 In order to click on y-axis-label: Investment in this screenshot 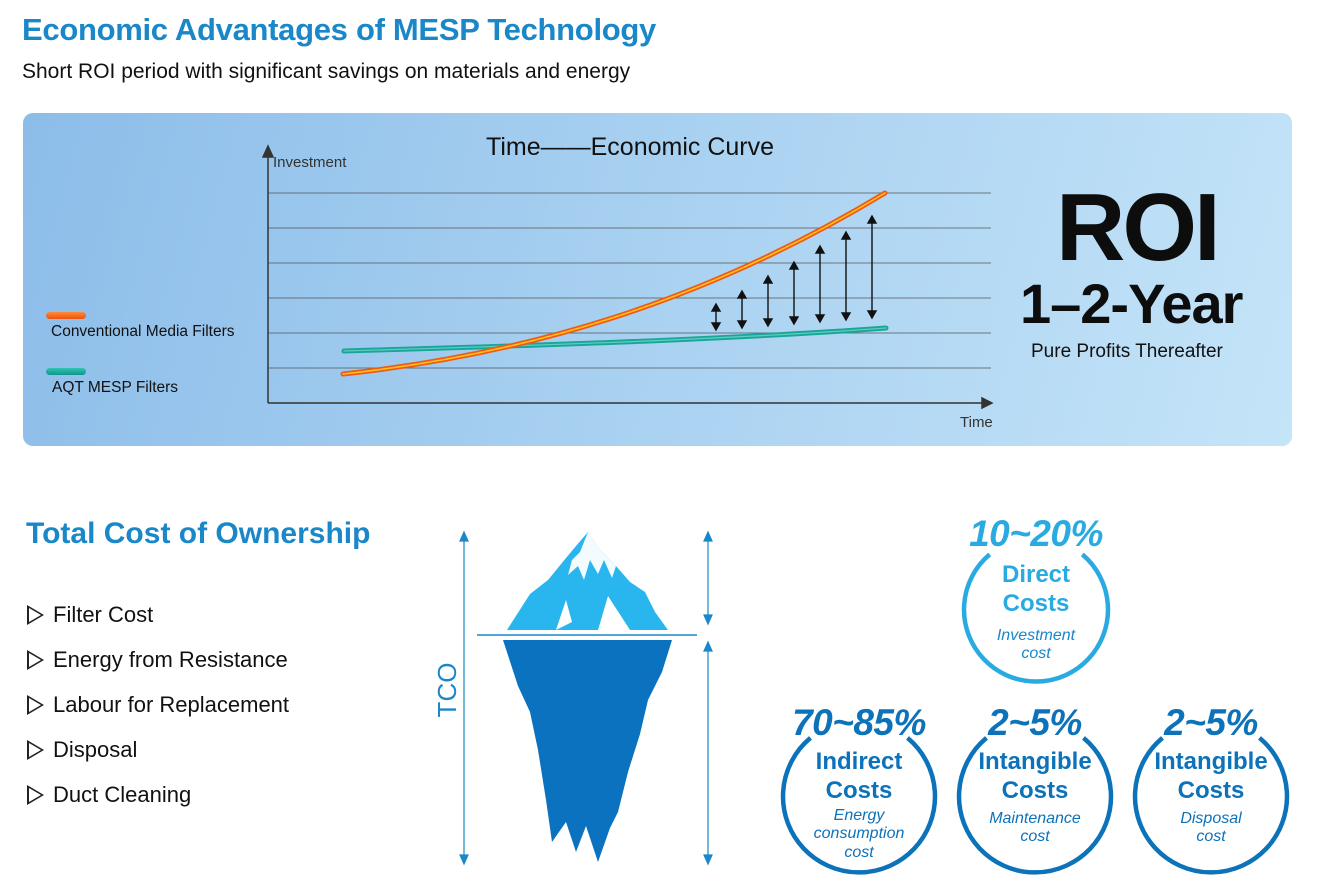, I will do `click(310, 162)`.